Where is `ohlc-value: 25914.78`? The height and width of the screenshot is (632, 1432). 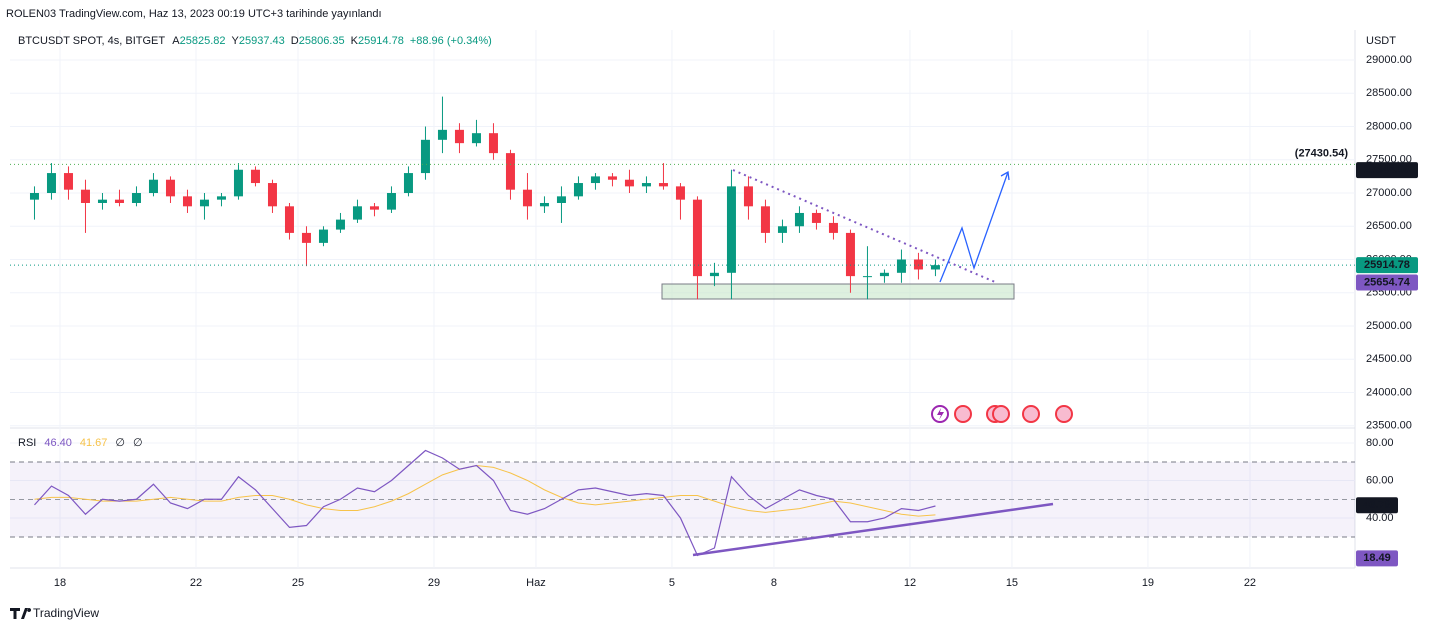 ohlc-value: 25914.78 is located at coordinates (381, 41).